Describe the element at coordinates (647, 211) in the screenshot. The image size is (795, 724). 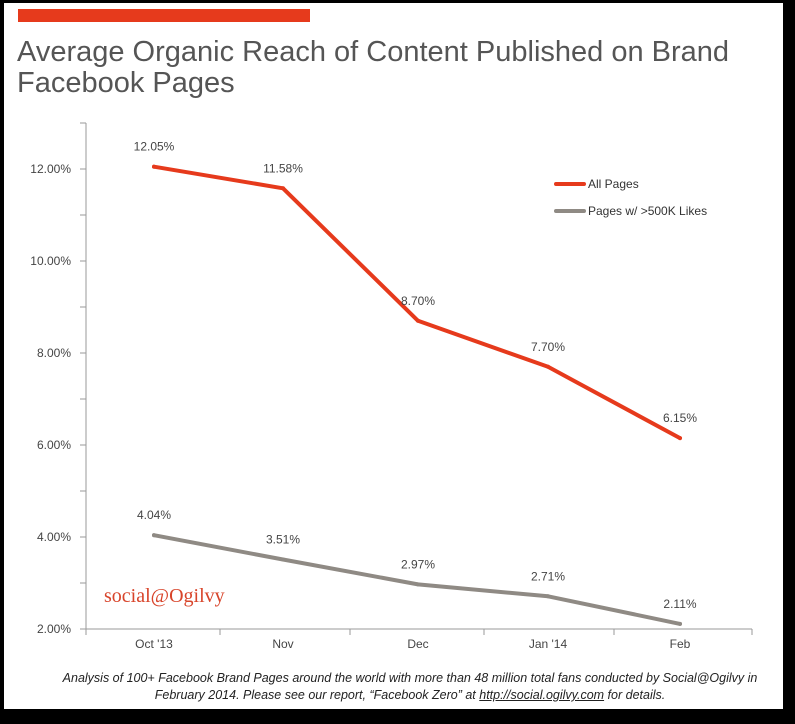
I see `legend-label: Pages w/ >500K Likes` at that location.